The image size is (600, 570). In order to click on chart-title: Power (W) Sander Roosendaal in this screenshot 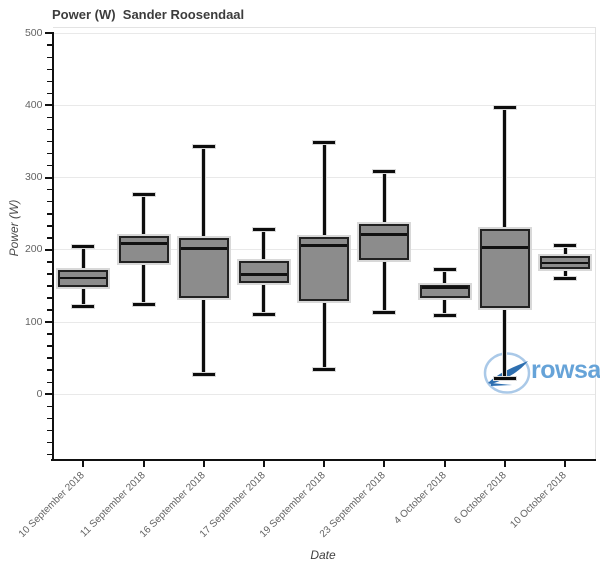, I will do `click(148, 14)`.